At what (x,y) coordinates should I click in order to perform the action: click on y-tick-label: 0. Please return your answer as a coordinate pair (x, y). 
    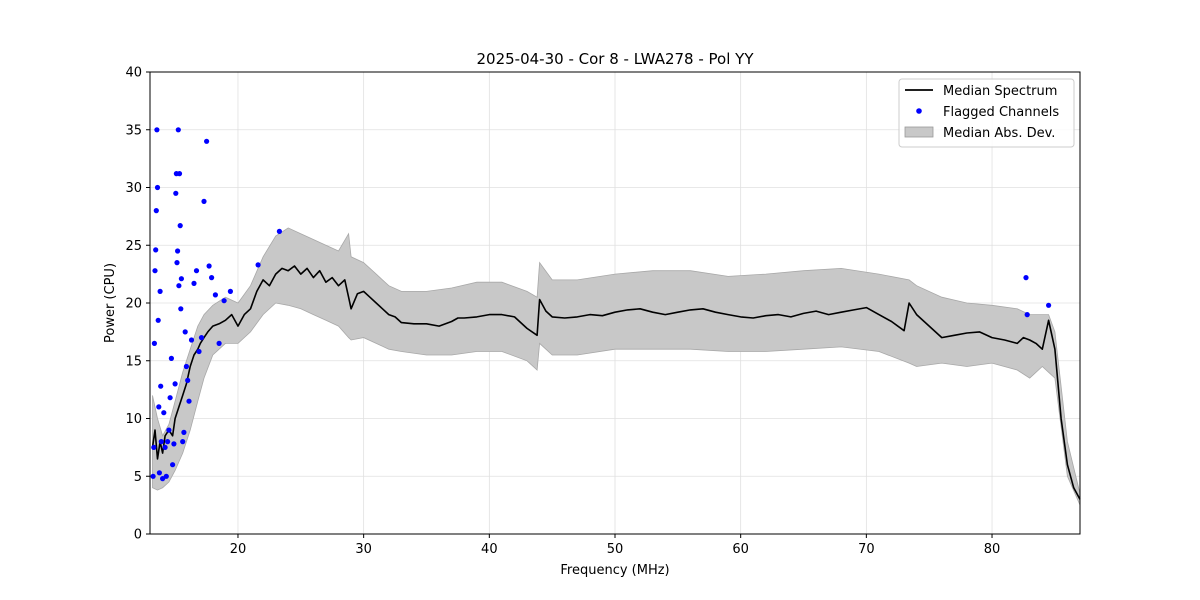
    Looking at the image, I should click on (138, 535).